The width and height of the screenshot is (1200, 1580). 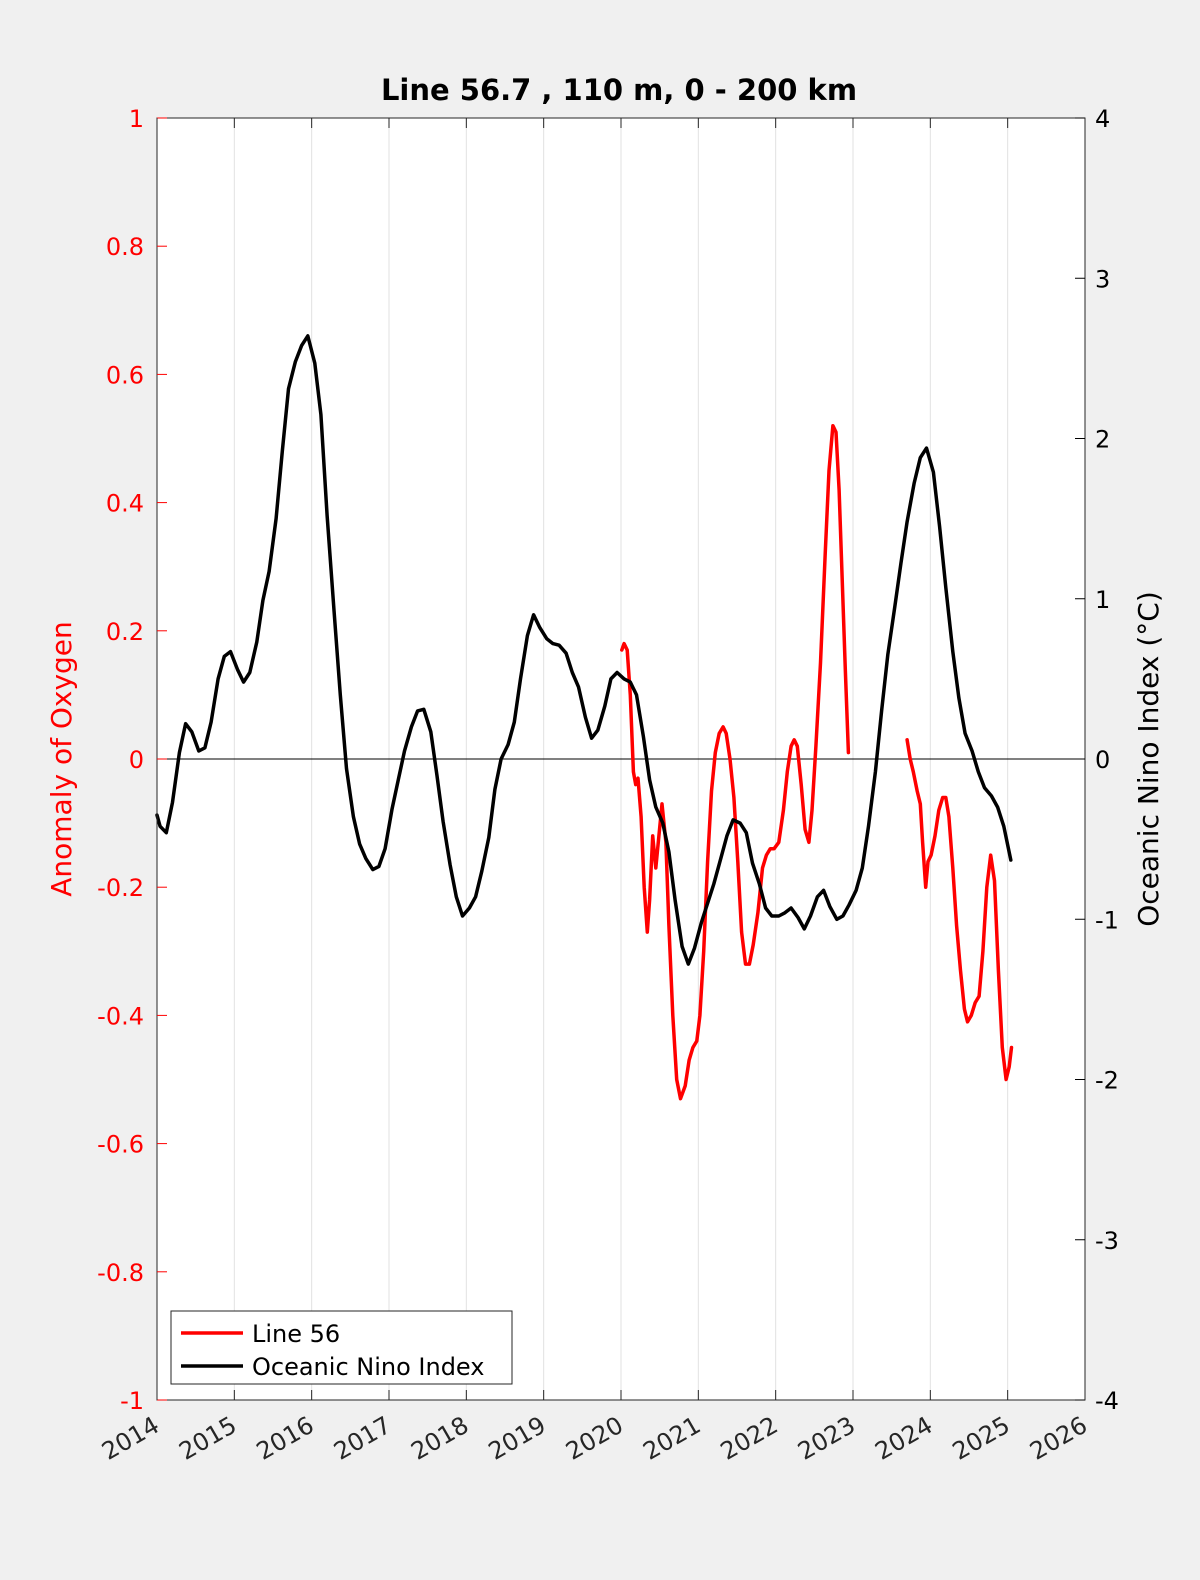 I want to click on y-right-tick-label: -3, so click(x=1107, y=1241).